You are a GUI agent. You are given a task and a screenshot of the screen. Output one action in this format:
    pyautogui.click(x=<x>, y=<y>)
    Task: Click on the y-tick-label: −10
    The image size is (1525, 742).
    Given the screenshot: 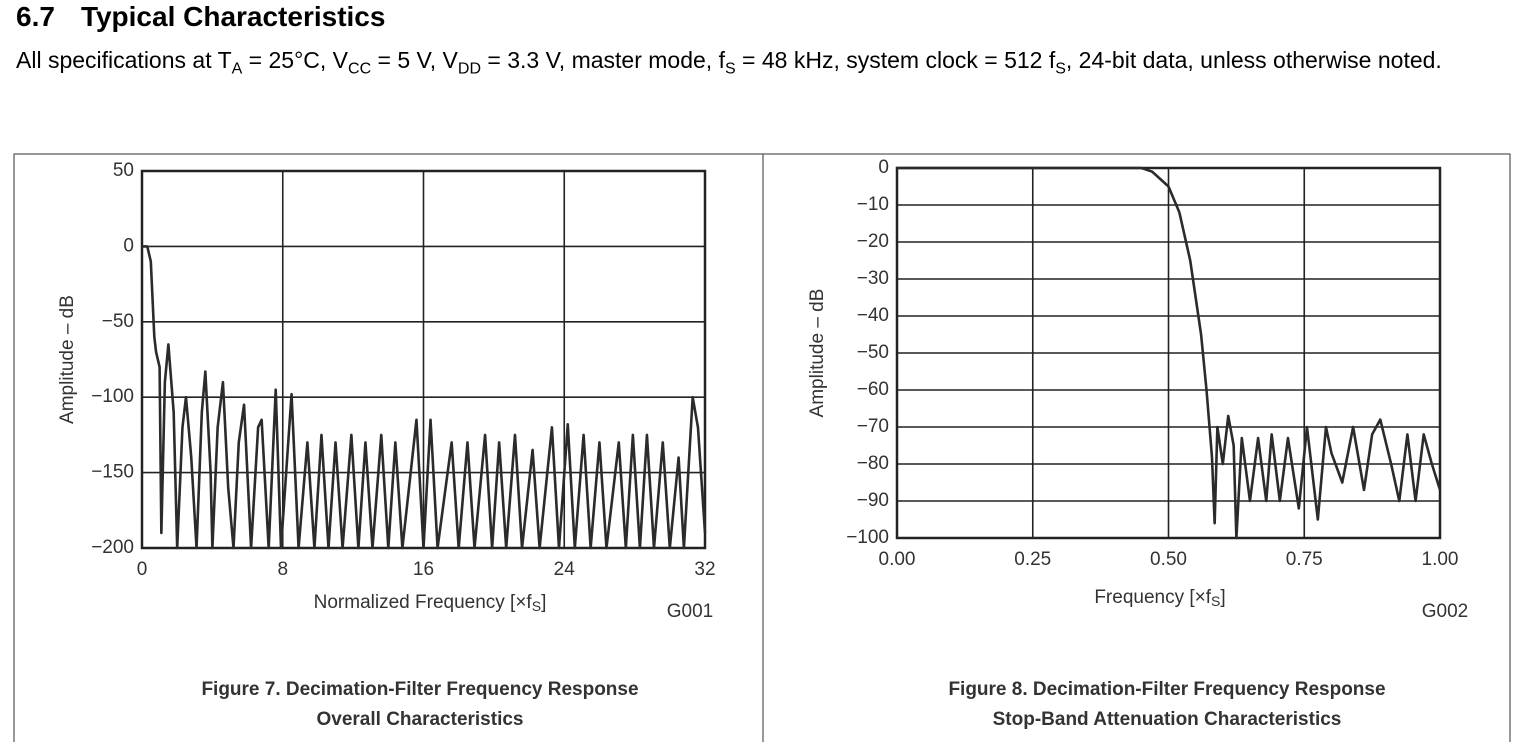 What is the action you would take?
    pyautogui.click(x=873, y=204)
    